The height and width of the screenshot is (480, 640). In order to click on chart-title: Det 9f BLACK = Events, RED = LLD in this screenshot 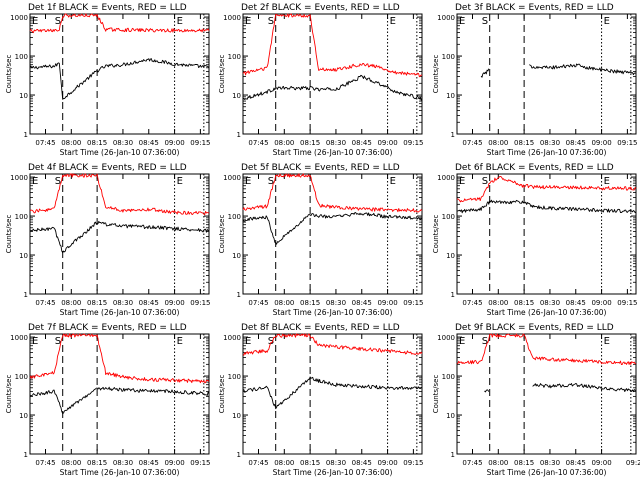, I will do `click(534, 328)`.